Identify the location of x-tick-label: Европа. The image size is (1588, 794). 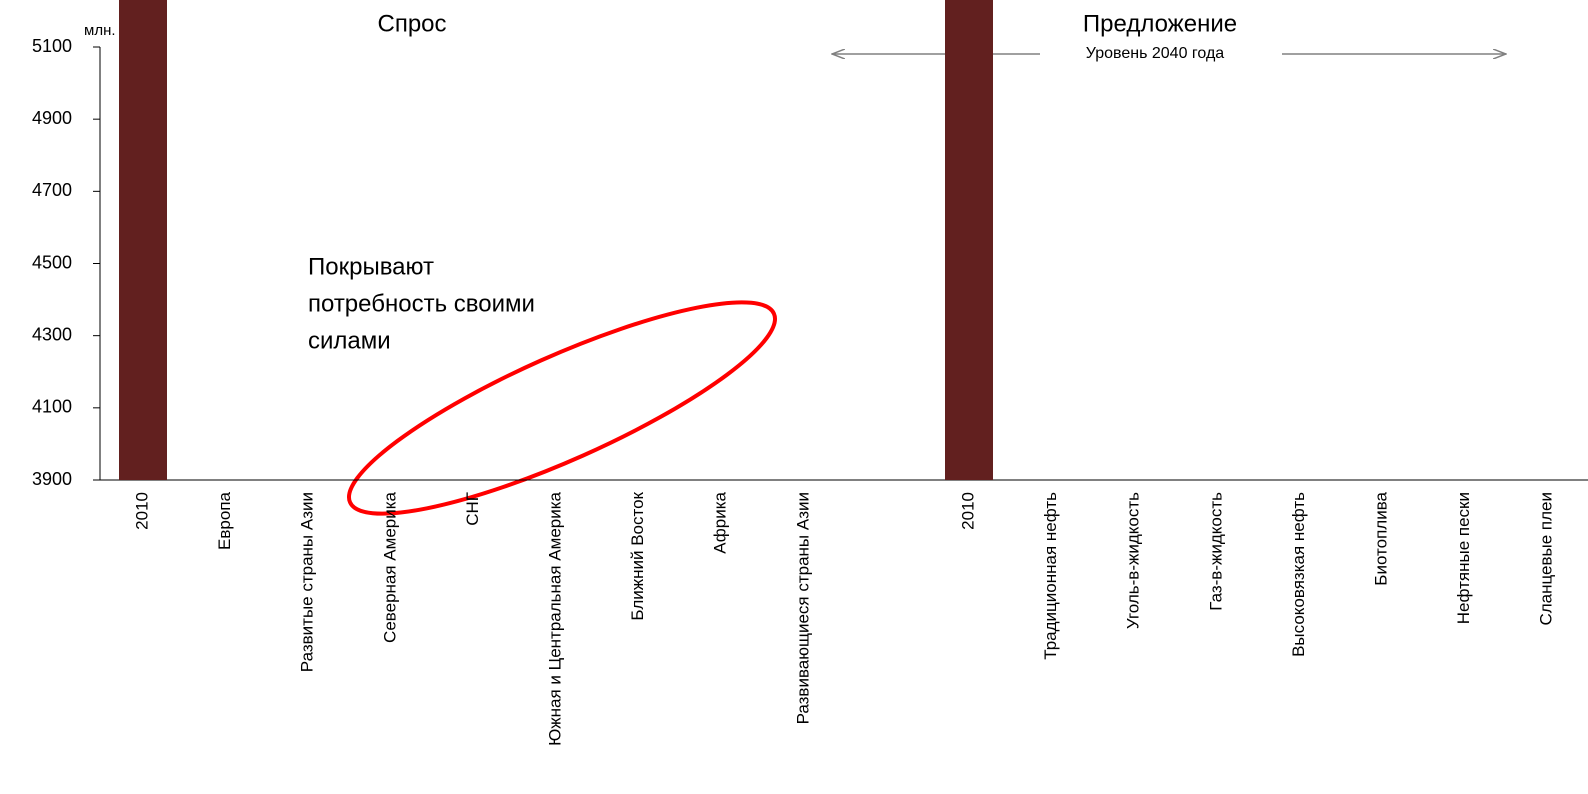
(224, 520).